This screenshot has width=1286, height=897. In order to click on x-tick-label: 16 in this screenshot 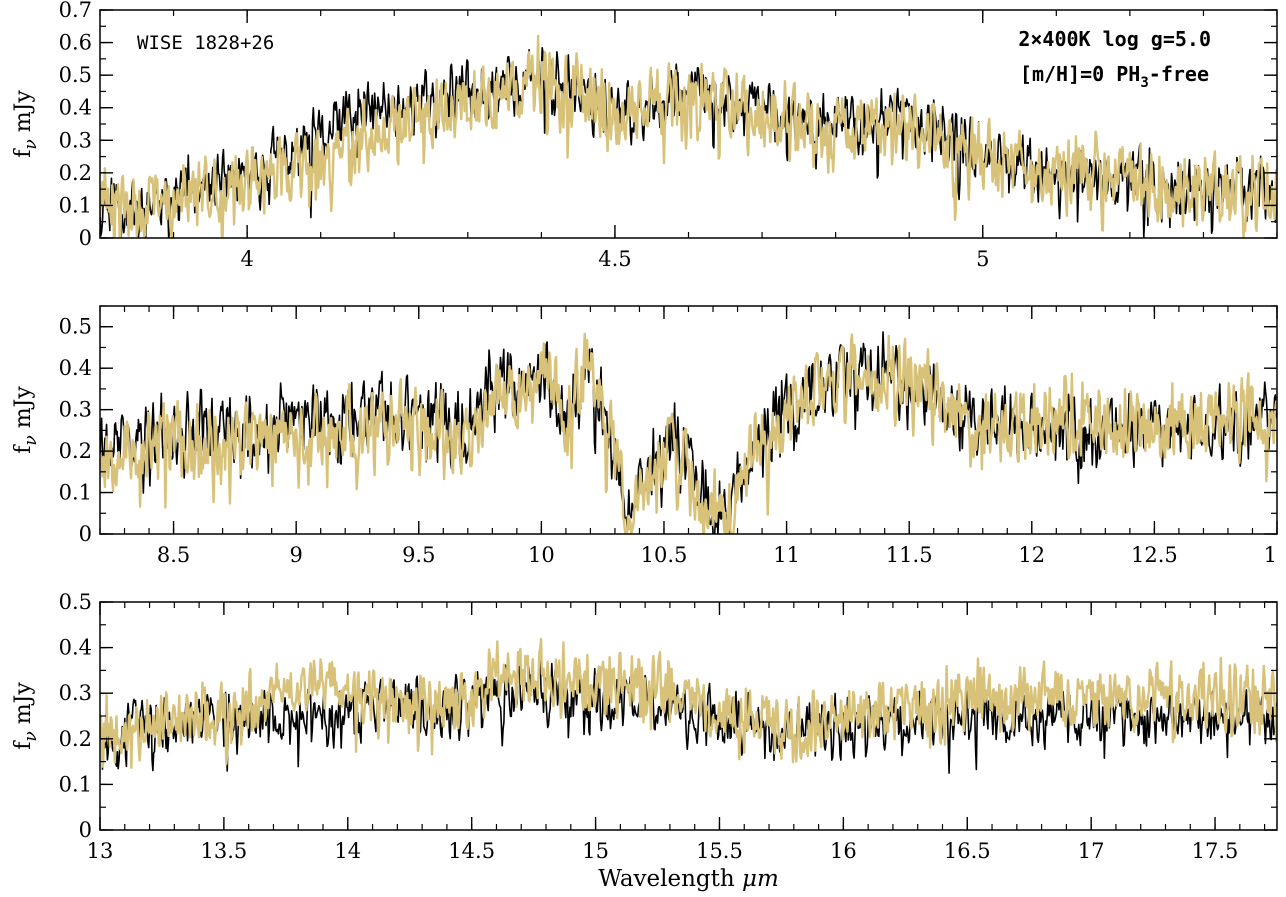, I will do `click(843, 851)`.